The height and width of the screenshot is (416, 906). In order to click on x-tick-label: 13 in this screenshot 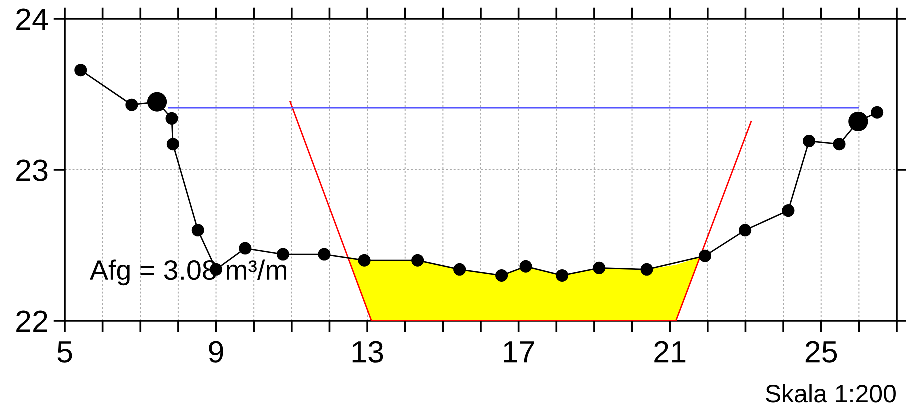, I will do `click(368, 352)`.